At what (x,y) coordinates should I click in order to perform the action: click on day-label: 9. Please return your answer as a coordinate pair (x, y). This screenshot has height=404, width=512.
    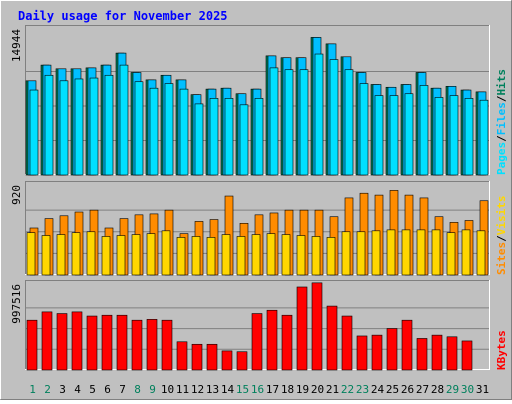
    Looking at the image, I should click on (152, 389).